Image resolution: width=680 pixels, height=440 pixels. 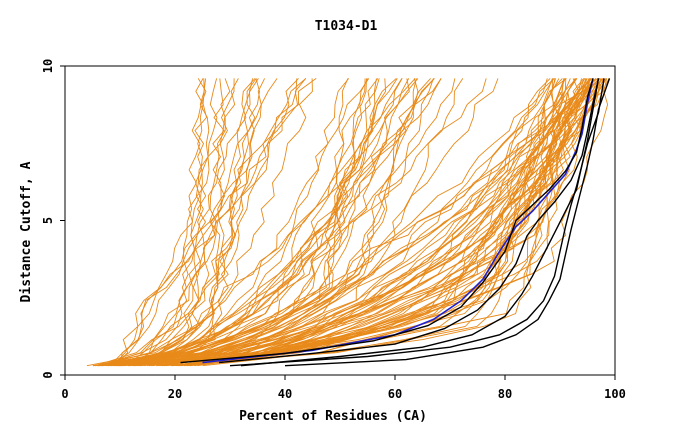 I want to click on x-tick-label-20: 20, so click(x=175, y=394).